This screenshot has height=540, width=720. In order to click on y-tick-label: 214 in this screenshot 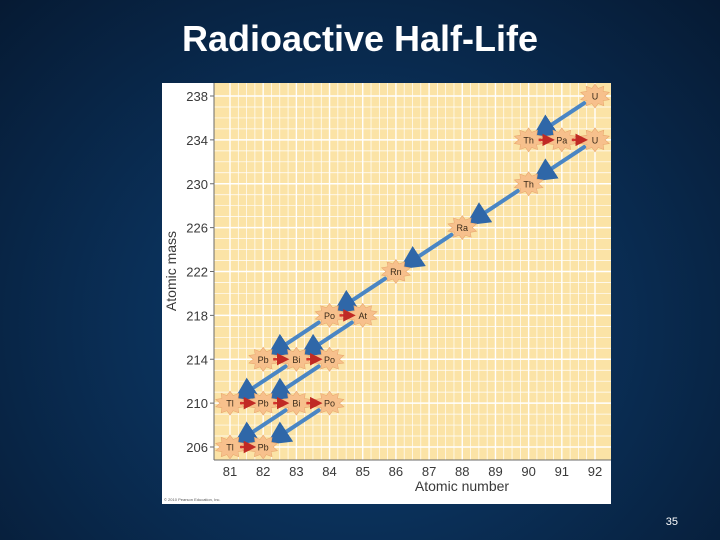, I will do `click(197, 359)`.